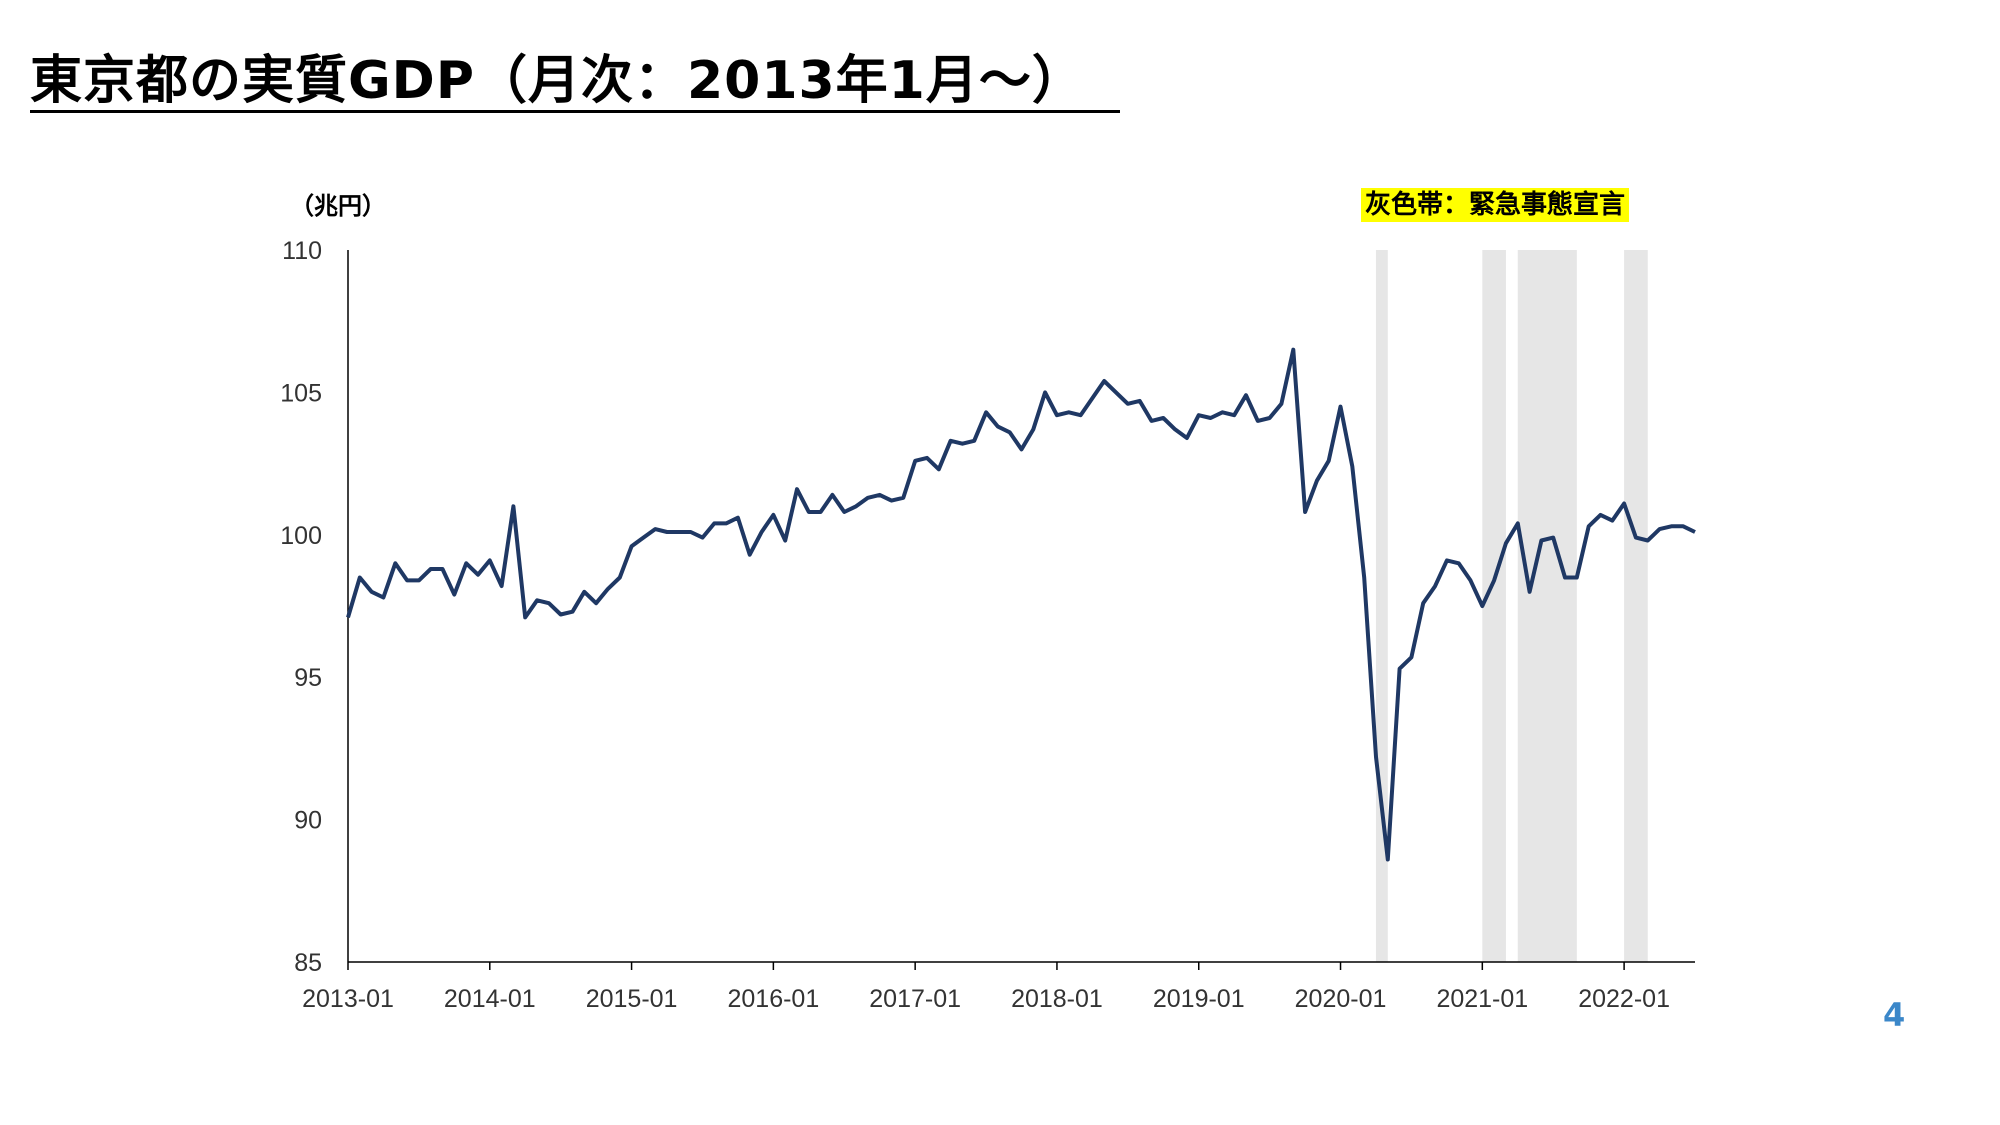 This screenshot has height=1125, width=2000. I want to click on x-tick-label: 2015-01, so click(632, 999).